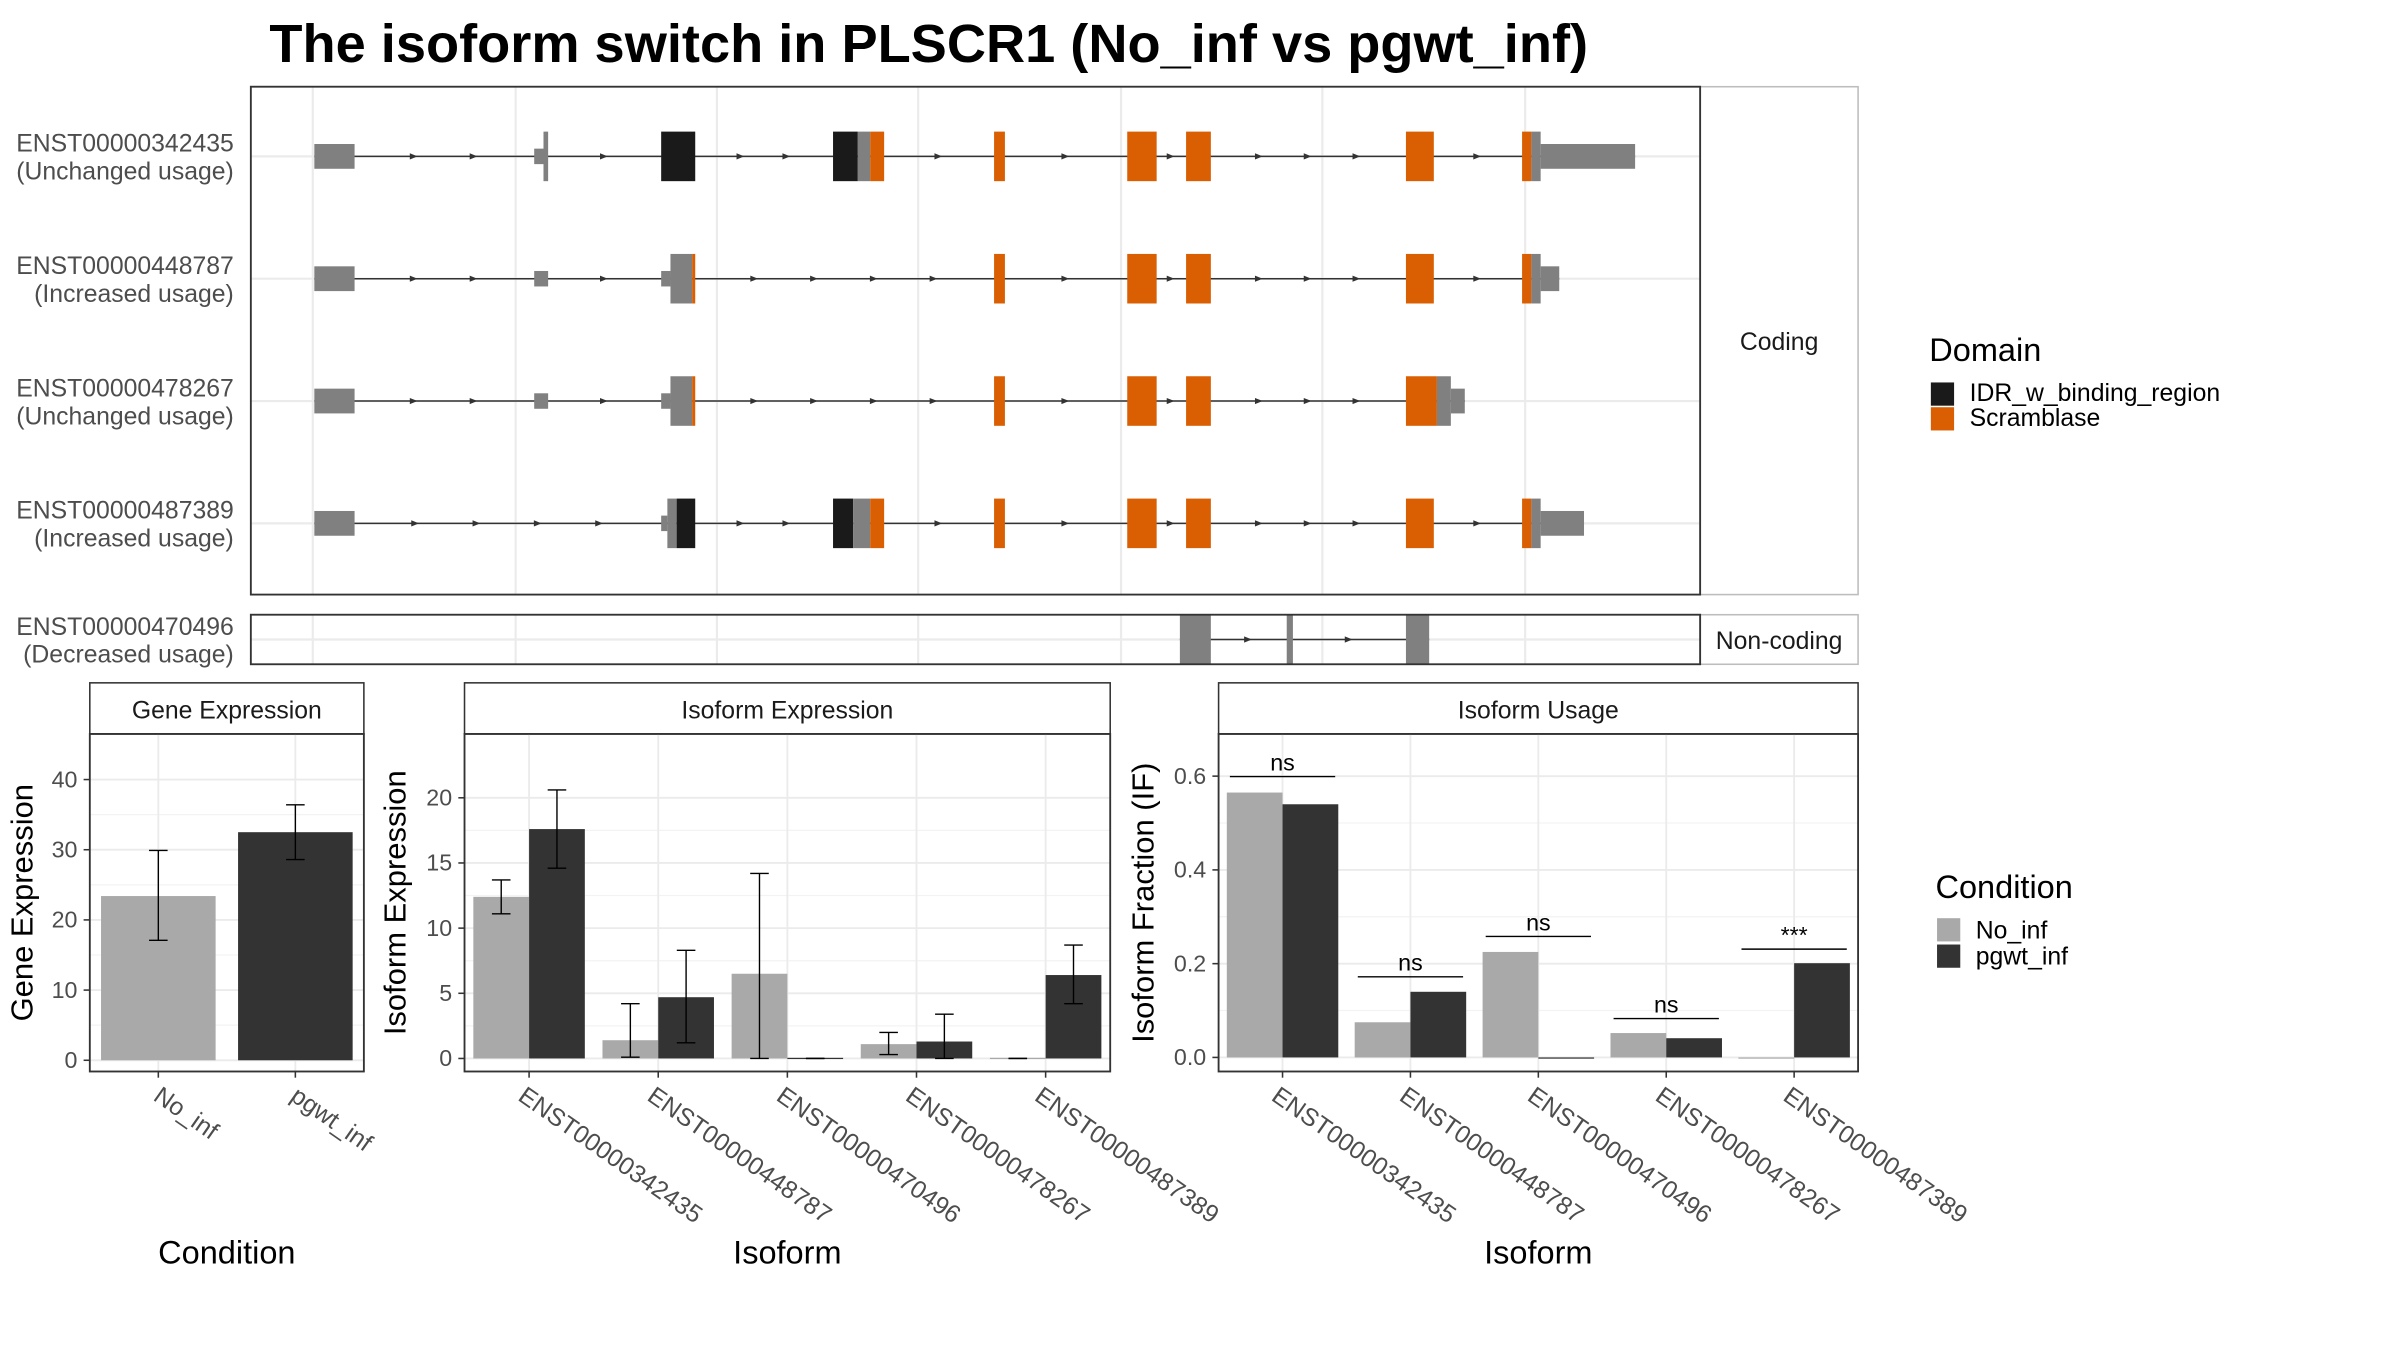 This screenshot has height=1352, width=2400. I want to click on domain-legend-title: Domain, so click(1985, 350).